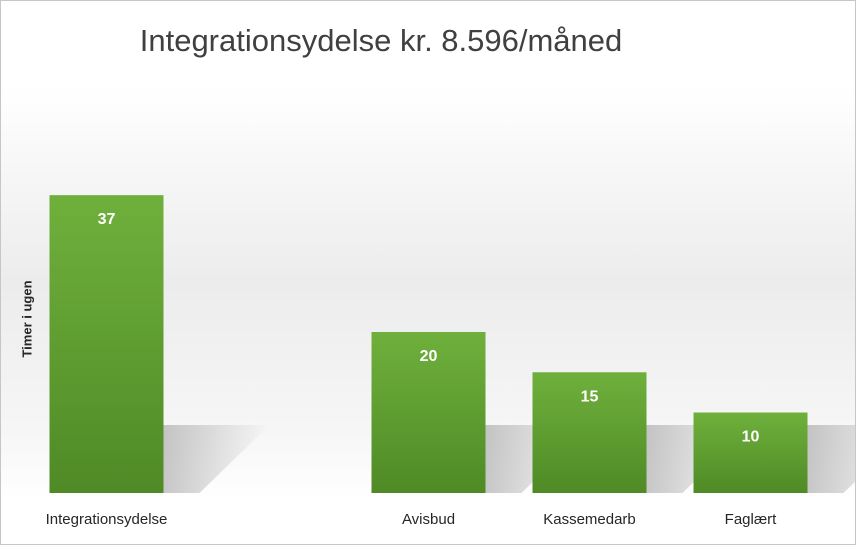 This screenshot has width=856, height=545. What do you see at coordinates (589, 519) in the screenshot?
I see `x-tick-label: Kassemedarb` at bounding box center [589, 519].